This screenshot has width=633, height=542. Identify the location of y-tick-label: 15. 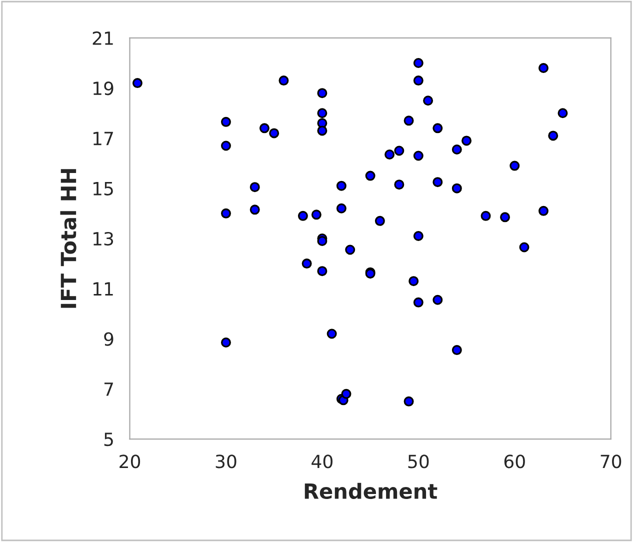
(103, 189).